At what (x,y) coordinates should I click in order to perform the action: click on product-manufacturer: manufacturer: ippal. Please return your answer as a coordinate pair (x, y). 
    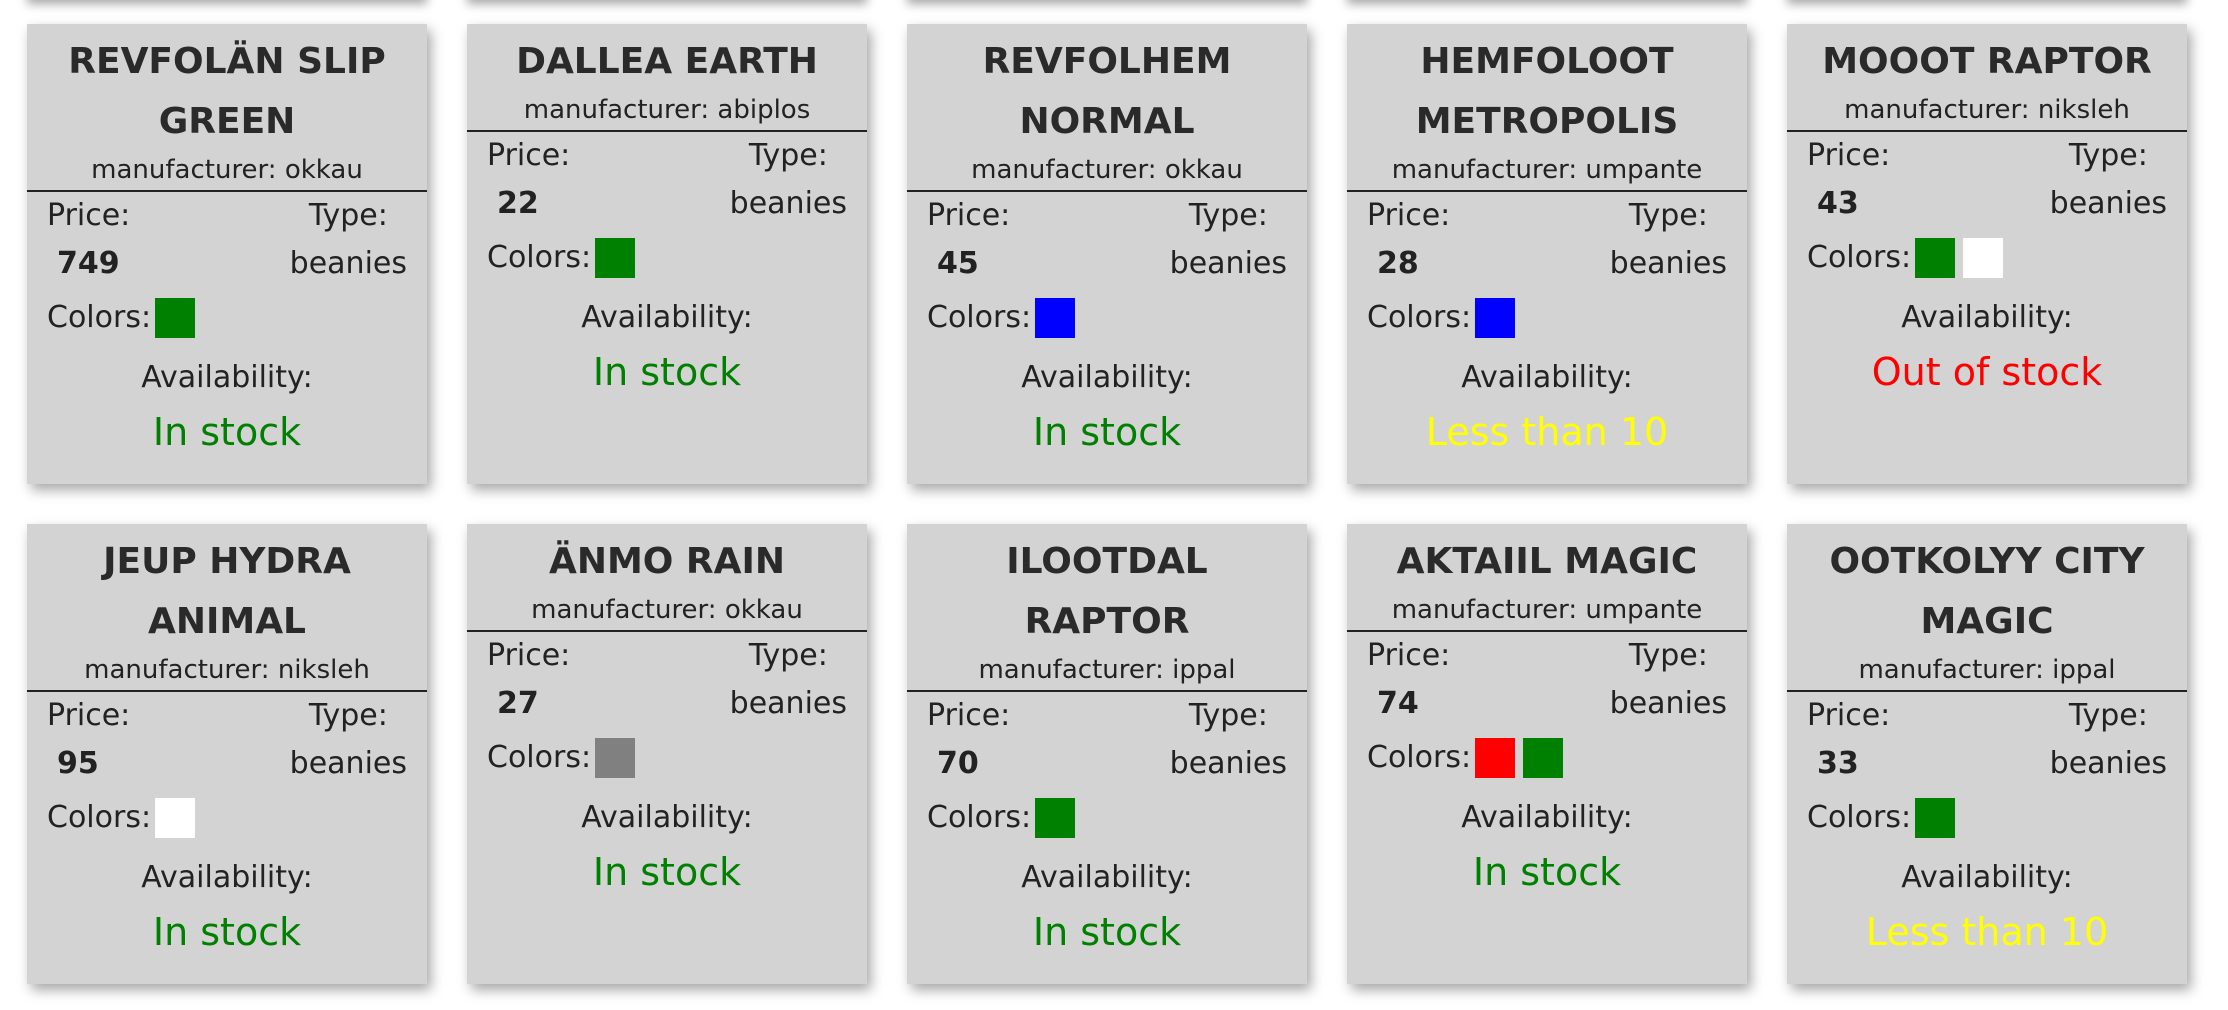
    Looking at the image, I should click on (1987, 672).